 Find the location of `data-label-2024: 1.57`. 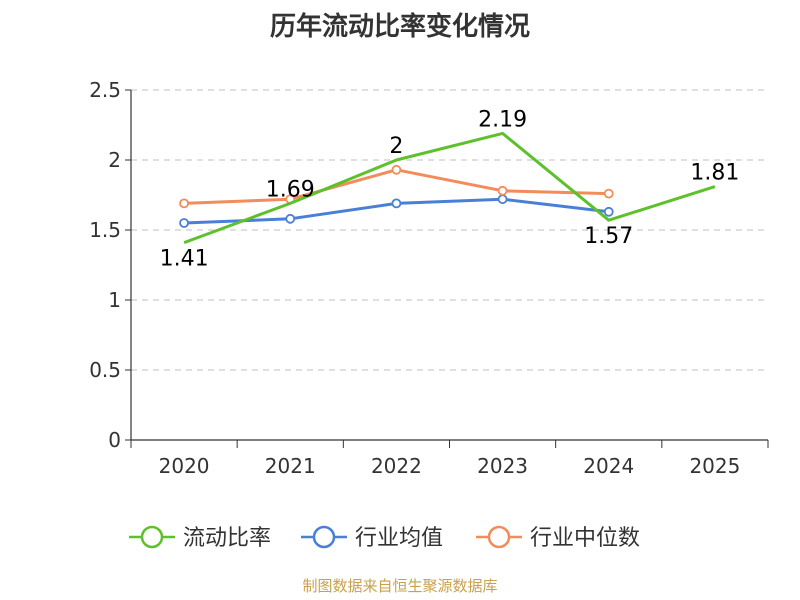

data-label-2024: 1.57 is located at coordinates (608, 236).